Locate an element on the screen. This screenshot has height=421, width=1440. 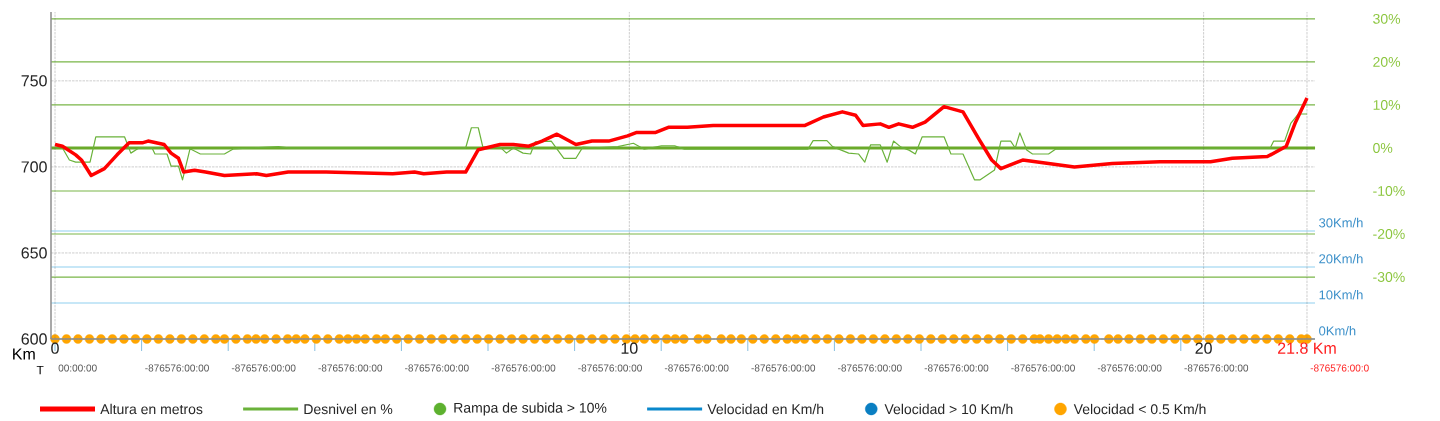
x-axis-title: Km is located at coordinates (24, 354).